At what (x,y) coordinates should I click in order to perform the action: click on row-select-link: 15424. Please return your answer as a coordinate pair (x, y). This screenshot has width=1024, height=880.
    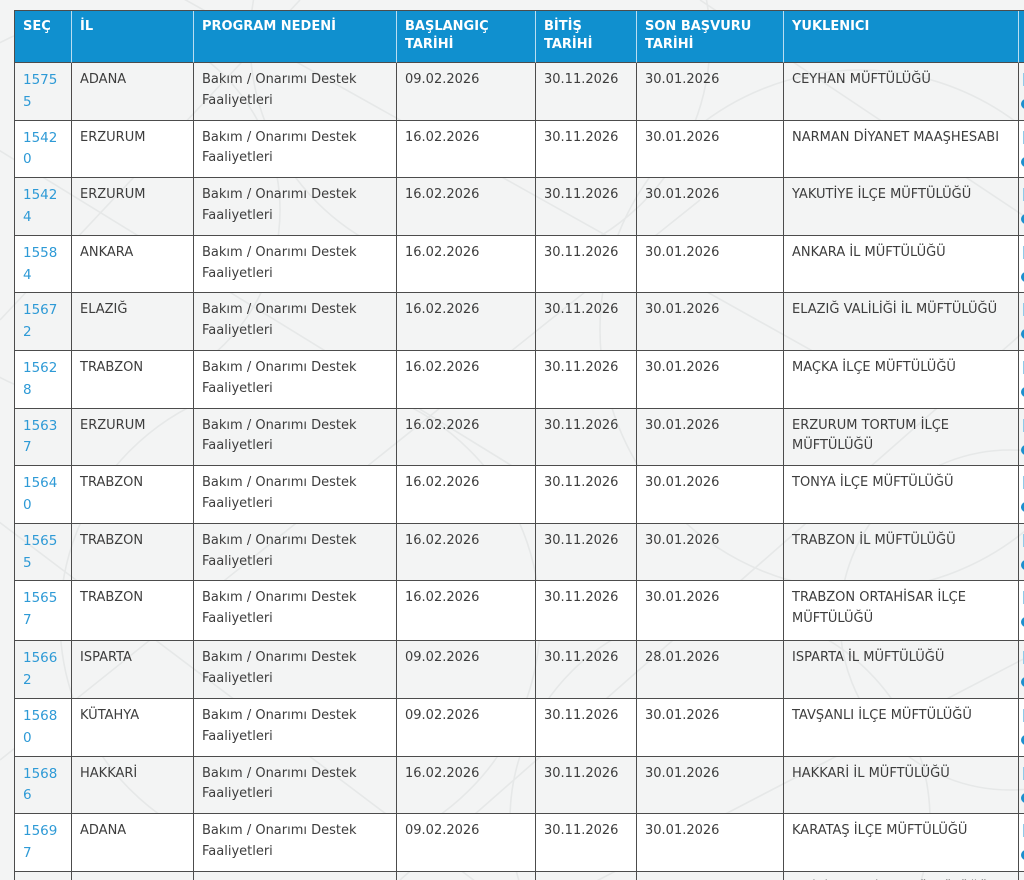
    Looking at the image, I should click on (40, 206).